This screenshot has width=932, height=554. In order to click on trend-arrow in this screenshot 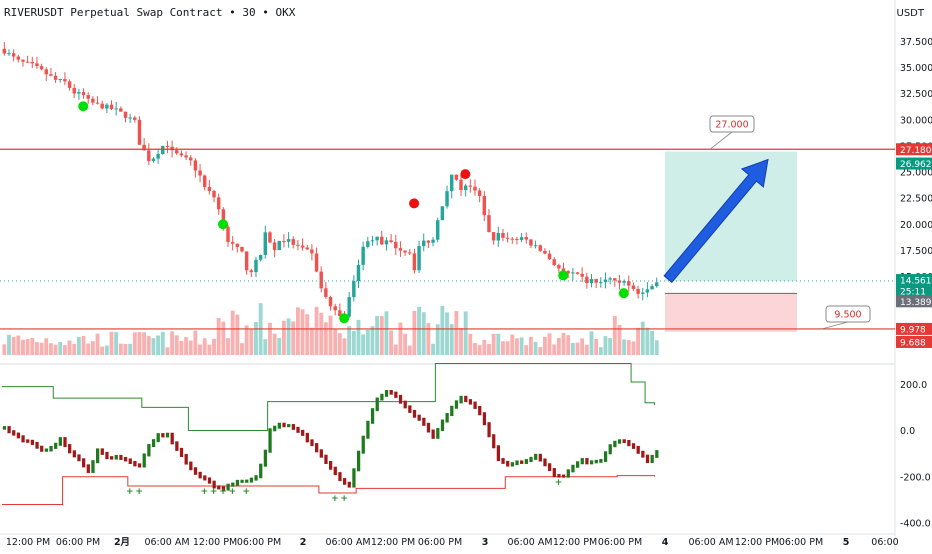, I will do `click(717, 219)`.